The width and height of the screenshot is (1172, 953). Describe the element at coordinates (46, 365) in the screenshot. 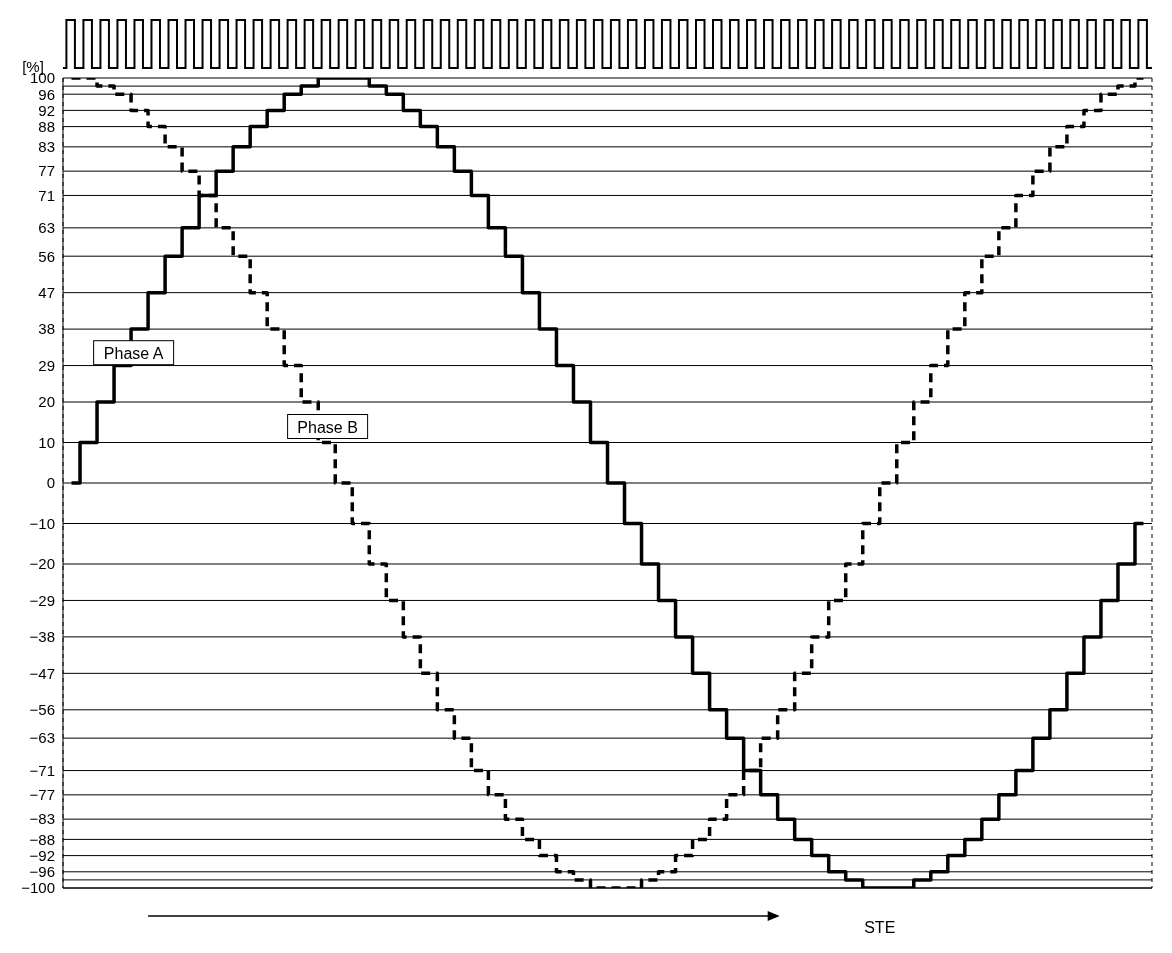

I see `y-tick-label: 29` at that location.